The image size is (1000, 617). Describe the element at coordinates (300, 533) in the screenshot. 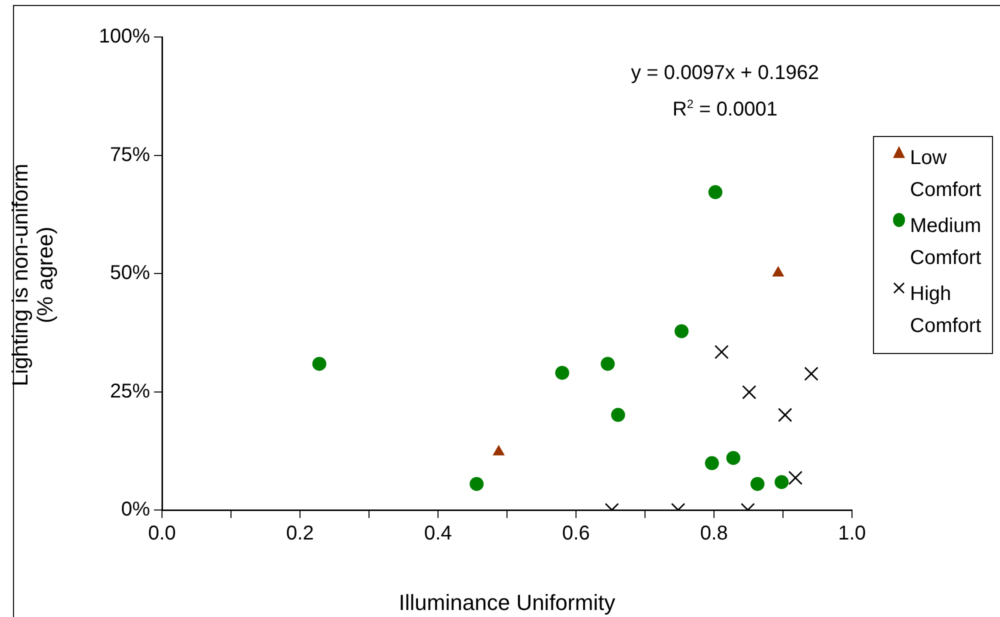

I see `x-tick-label: 0.2` at that location.